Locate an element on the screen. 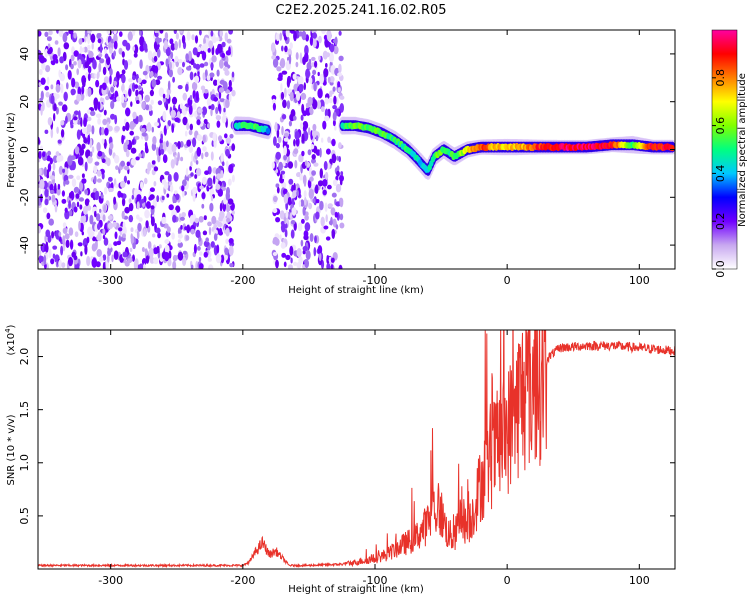 The height and width of the screenshot is (600, 750). x-tick-label: 100 is located at coordinates (639, 280).